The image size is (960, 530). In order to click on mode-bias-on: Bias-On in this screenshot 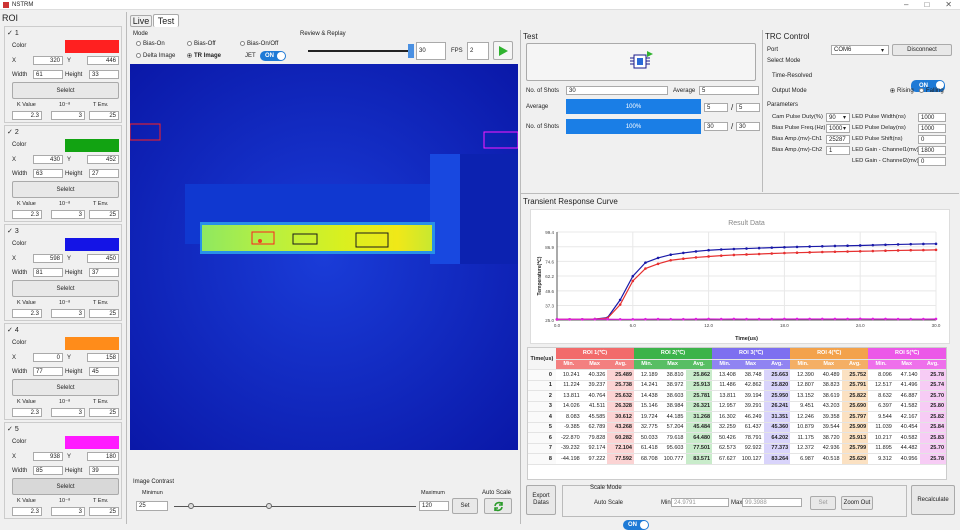, I will do `click(150, 44)`.